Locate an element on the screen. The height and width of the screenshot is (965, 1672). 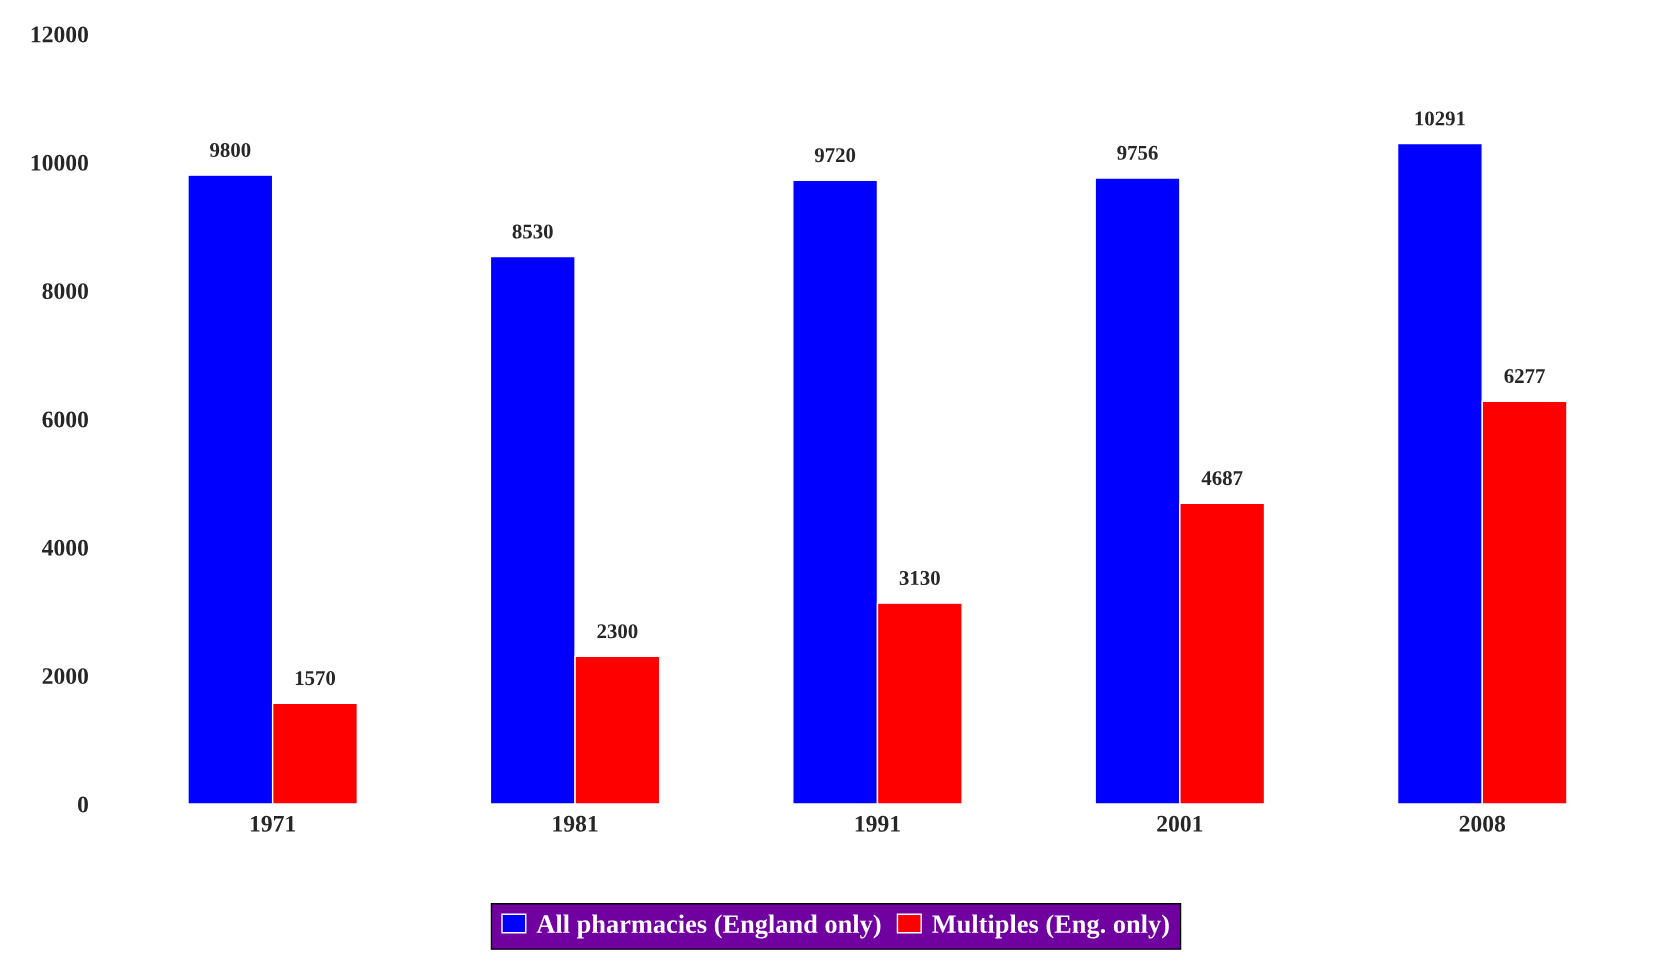
legend-label: All pharmacies (England only) is located at coordinates (708, 926).